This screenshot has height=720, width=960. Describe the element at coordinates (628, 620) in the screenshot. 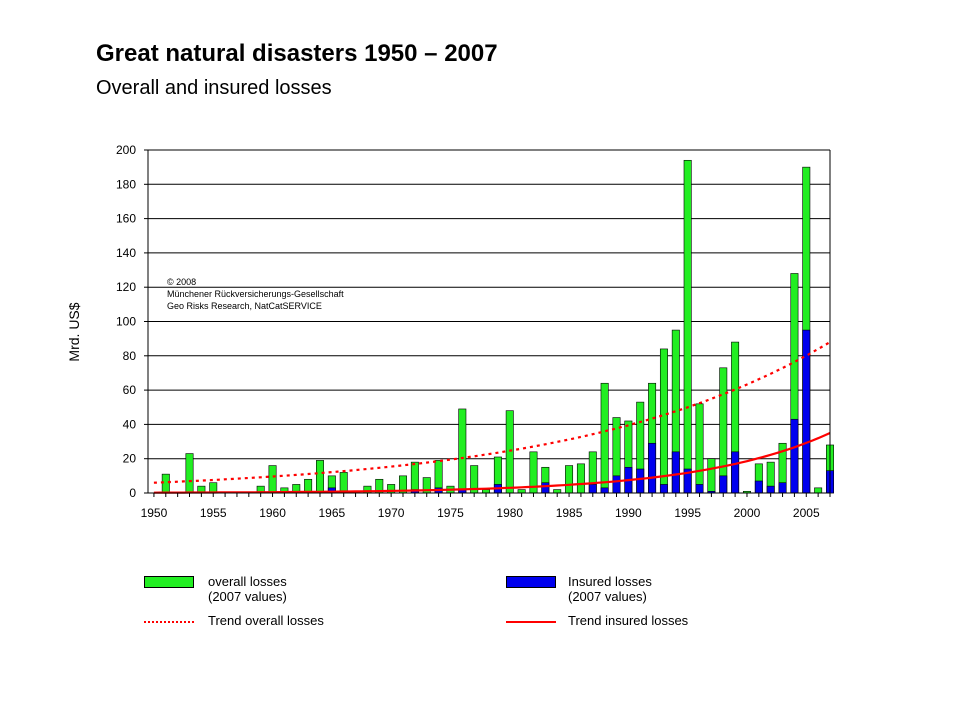

I see `legend-label: Trend insured losses` at that location.